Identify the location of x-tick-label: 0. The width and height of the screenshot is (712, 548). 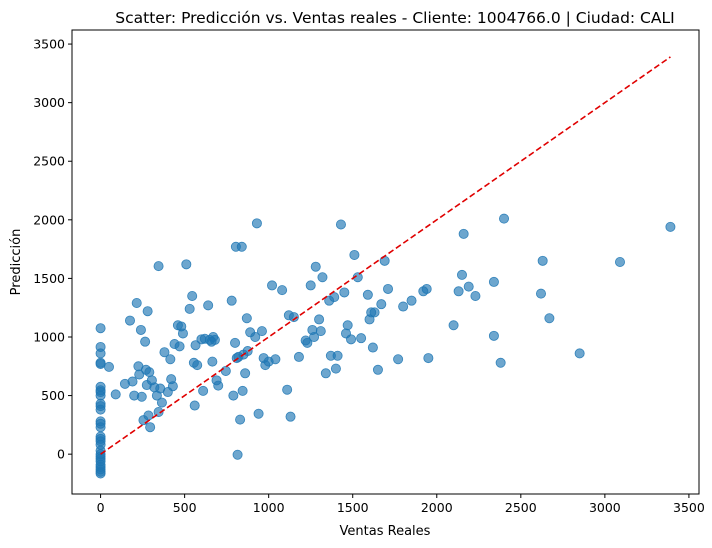
(101, 507).